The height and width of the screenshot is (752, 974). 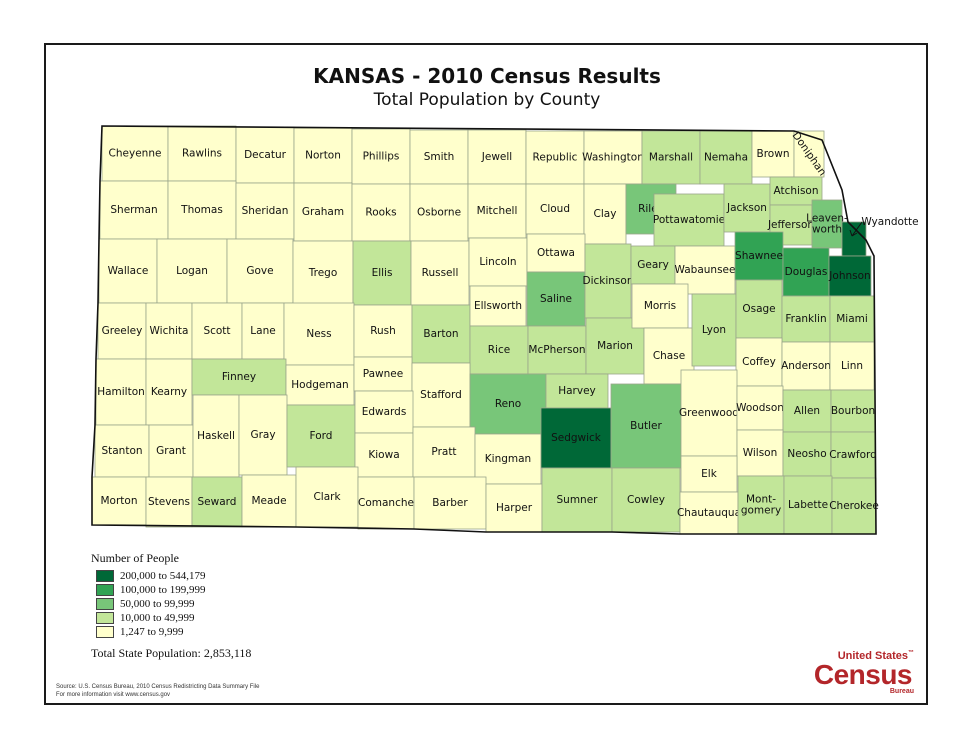 I want to click on county-clay: Clay, so click(x=605, y=214).